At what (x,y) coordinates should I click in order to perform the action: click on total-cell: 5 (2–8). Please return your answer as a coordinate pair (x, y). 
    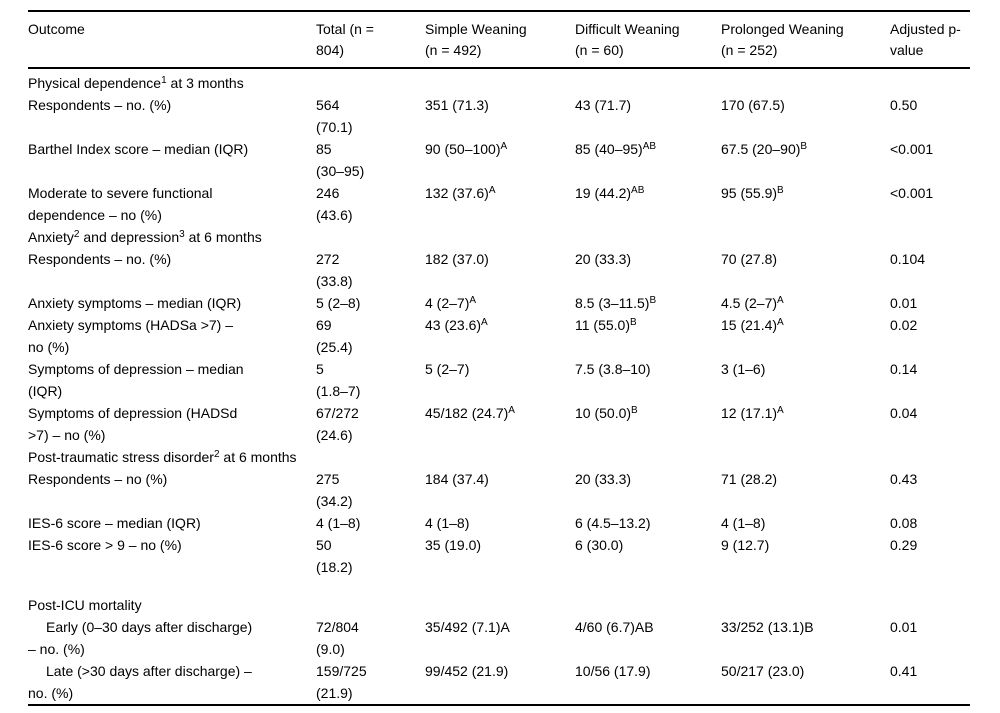
    Looking at the image, I should click on (338, 303).